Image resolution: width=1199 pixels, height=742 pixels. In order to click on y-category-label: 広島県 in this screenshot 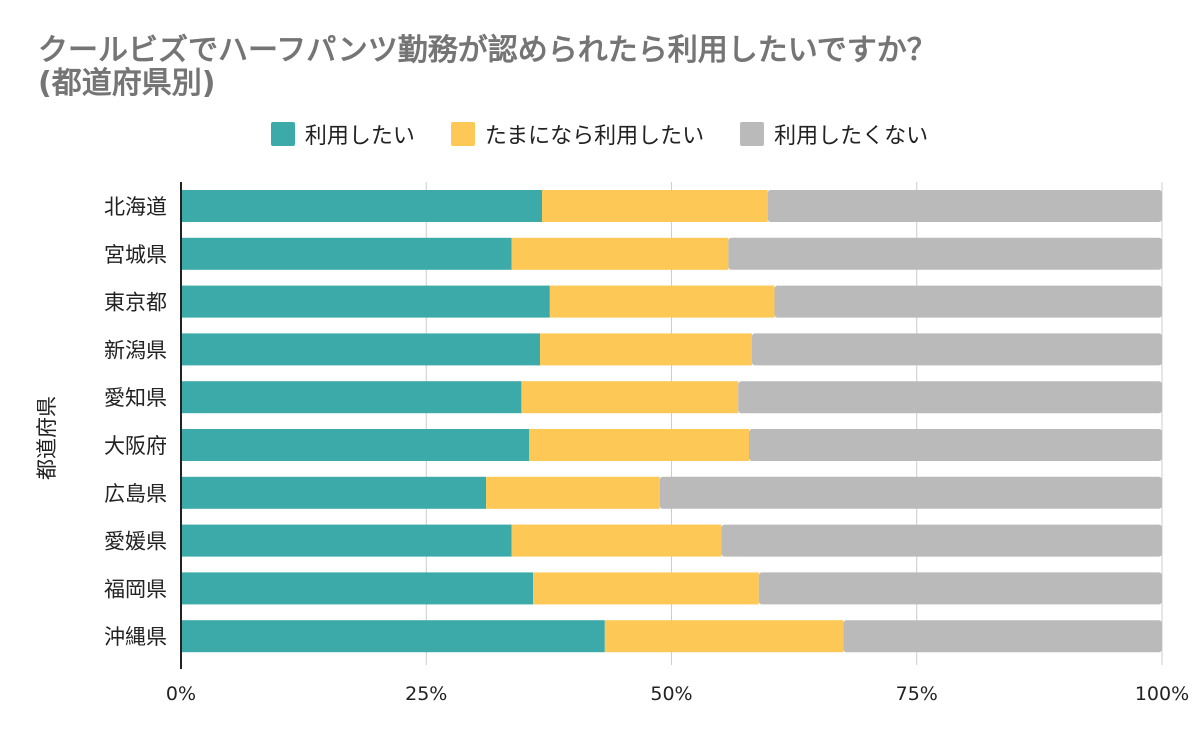, I will do `click(135, 494)`.